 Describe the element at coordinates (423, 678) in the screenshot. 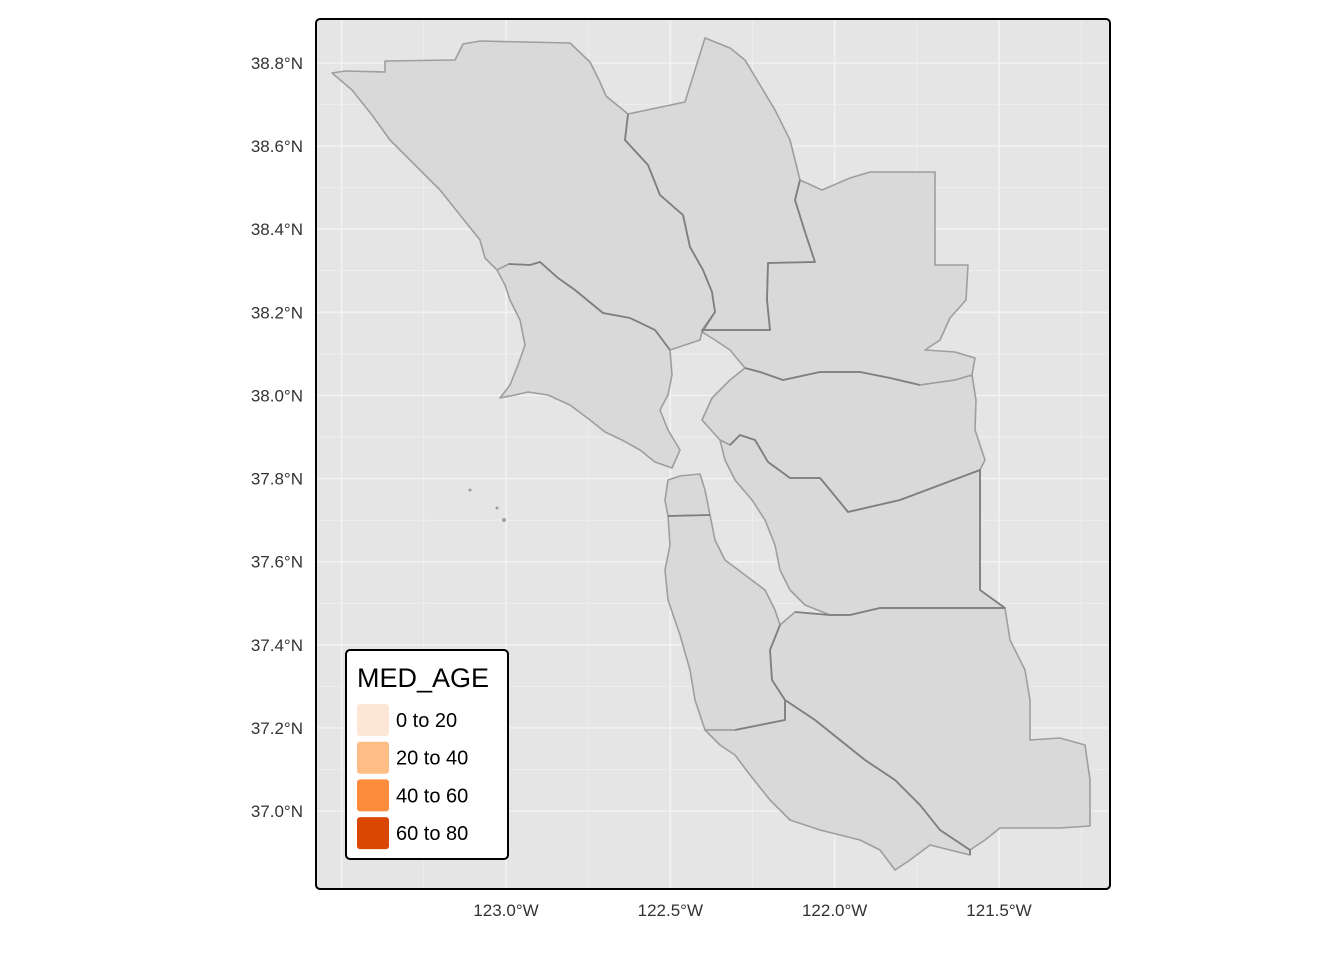

I see `legend-title: MED_AGE` at that location.